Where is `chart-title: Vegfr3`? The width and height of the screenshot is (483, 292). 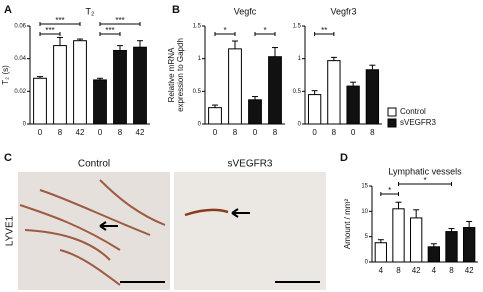
chart-title: Vegfr3 is located at coordinates (343, 11).